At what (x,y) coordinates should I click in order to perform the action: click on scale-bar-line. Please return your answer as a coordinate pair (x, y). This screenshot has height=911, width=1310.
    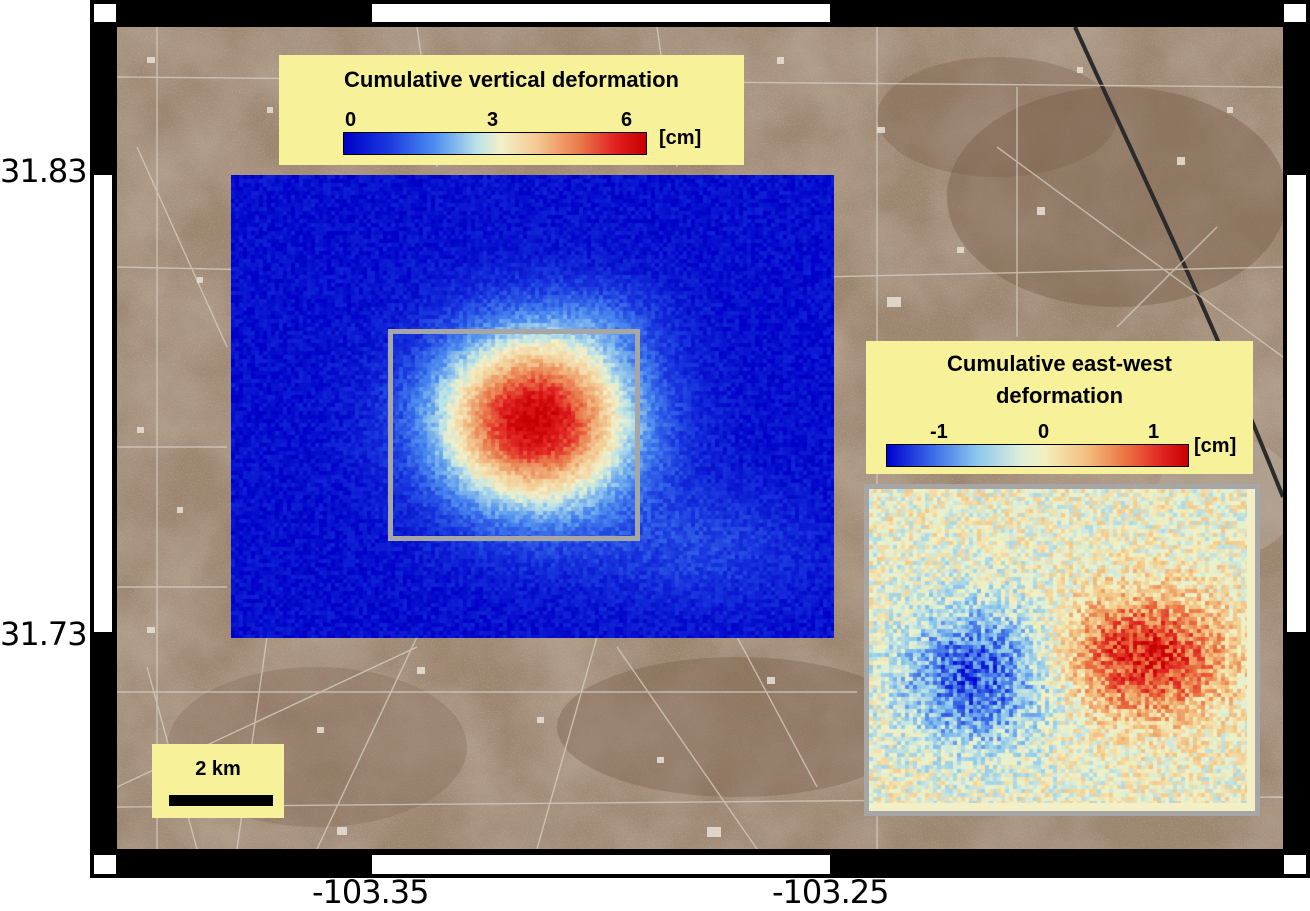
    Looking at the image, I should click on (221, 800).